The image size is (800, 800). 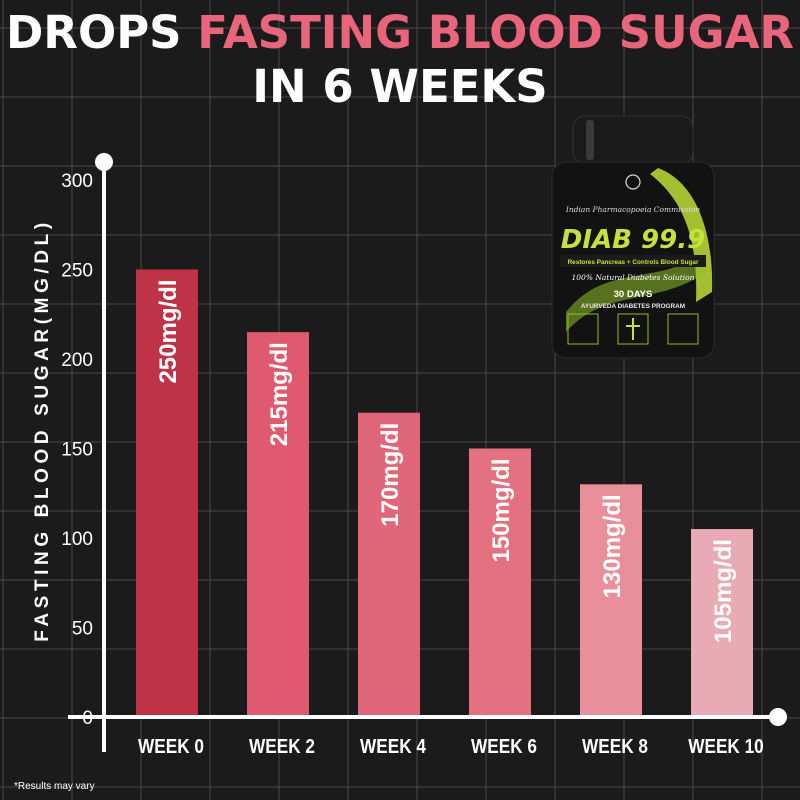 I want to click on product-line2: Restores Pancreas + Controls Blood Sugar, so click(x=633, y=262).